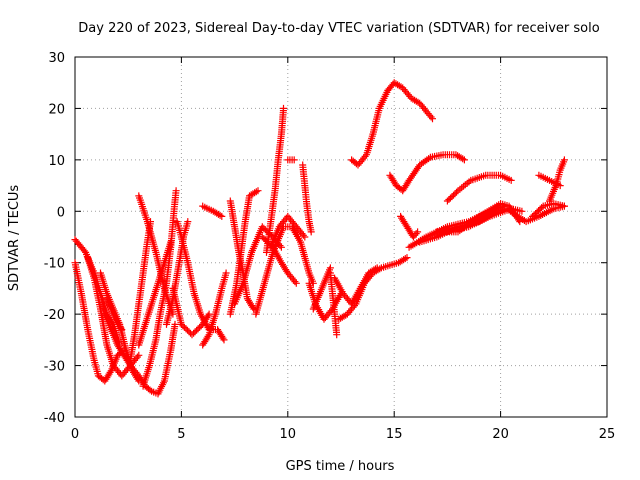 The height and width of the screenshot is (480, 640). What do you see at coordinates (56, 161) in the screenshot?
I see `y-tick-label: 10` at bounding box center [56, 161].